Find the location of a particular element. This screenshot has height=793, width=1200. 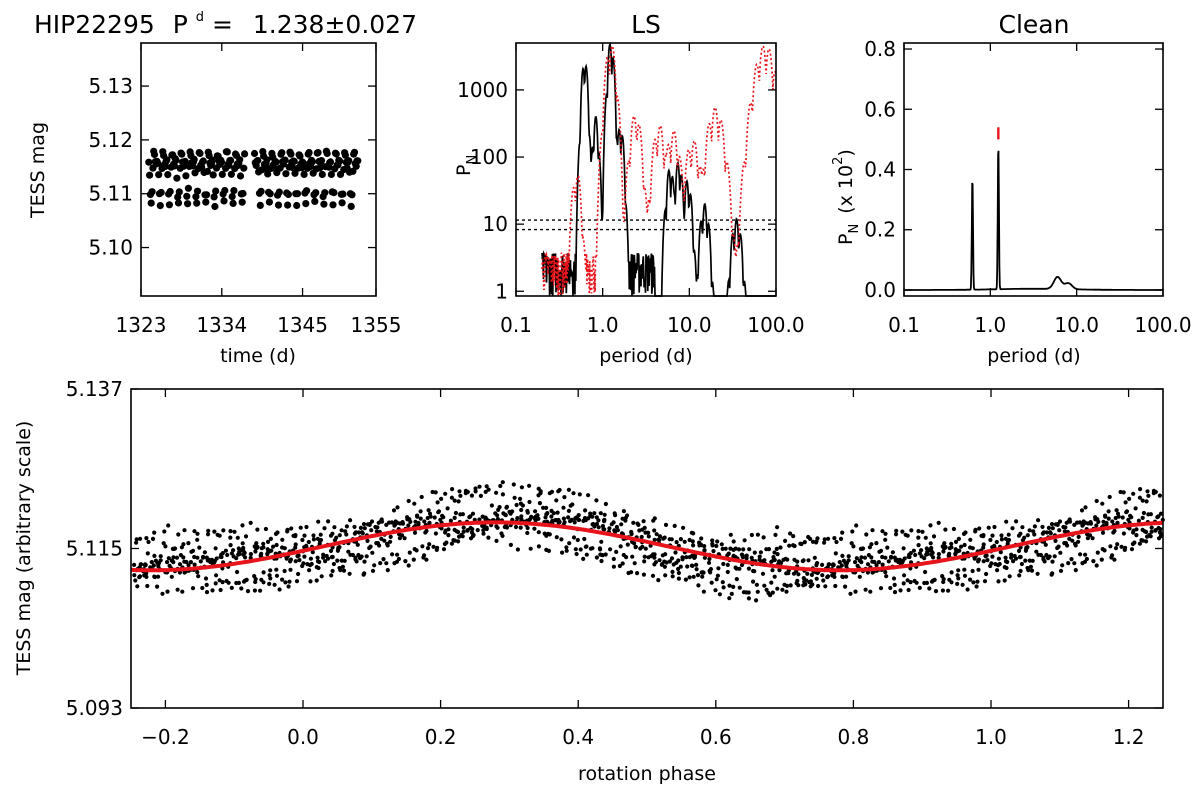

phase-xtick-label: 0.2 is located at coordinates (441, 737).